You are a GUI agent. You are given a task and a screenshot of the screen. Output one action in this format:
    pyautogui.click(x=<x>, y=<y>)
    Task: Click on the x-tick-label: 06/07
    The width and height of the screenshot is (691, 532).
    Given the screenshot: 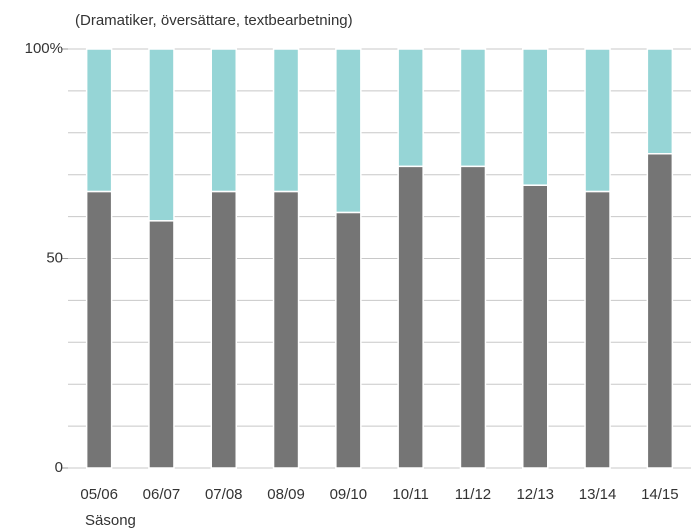 What is the action you would take?
    pyautogui.click(x=162, y=494)
    